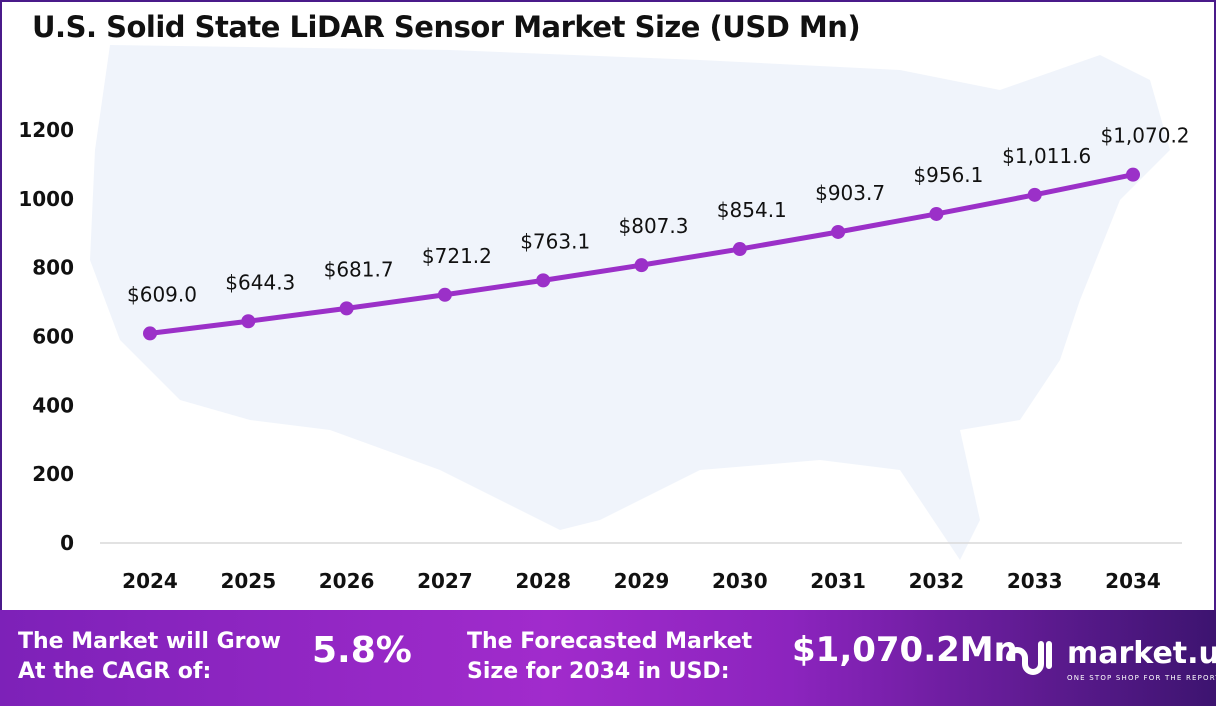 The height and width of the screenshot is (706, 1216). What do you see at coordinates (46, 130) in the screenshot?
I see `y-tick-label: 1200` at bounding box center [46, 130].